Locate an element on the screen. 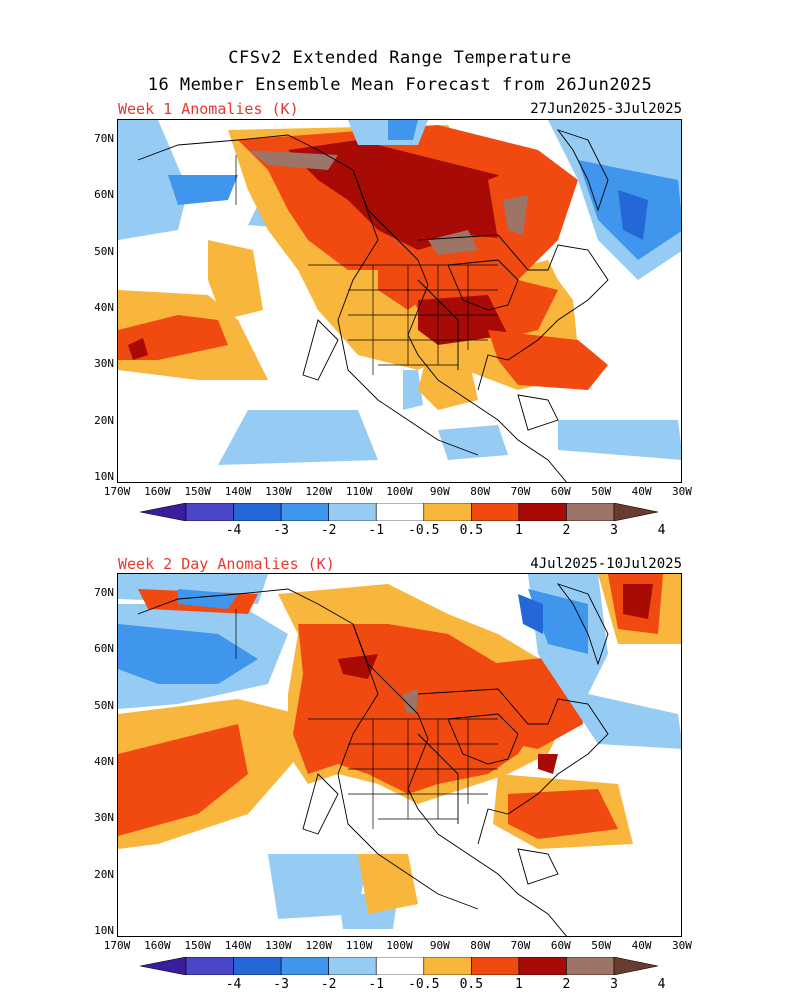 The width and height of the screenshot is (800, 1000). week2-colorbar is located at coordinates (399, 966).